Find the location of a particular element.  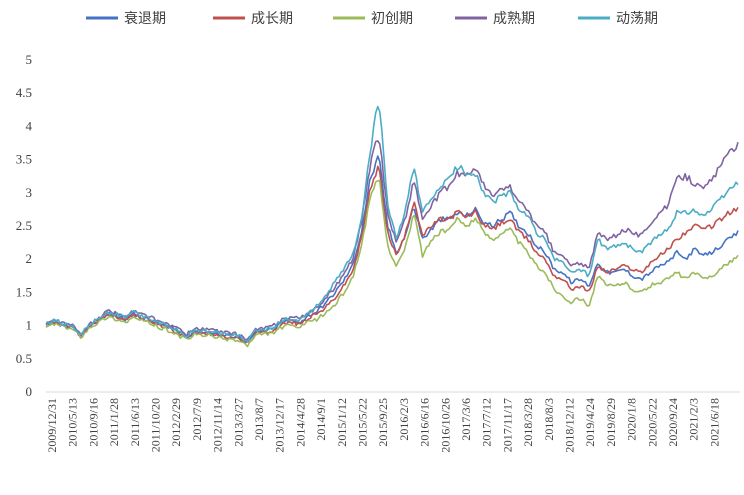

x-tick-label: 2012/2/29 is located at coordinates (176, 422).